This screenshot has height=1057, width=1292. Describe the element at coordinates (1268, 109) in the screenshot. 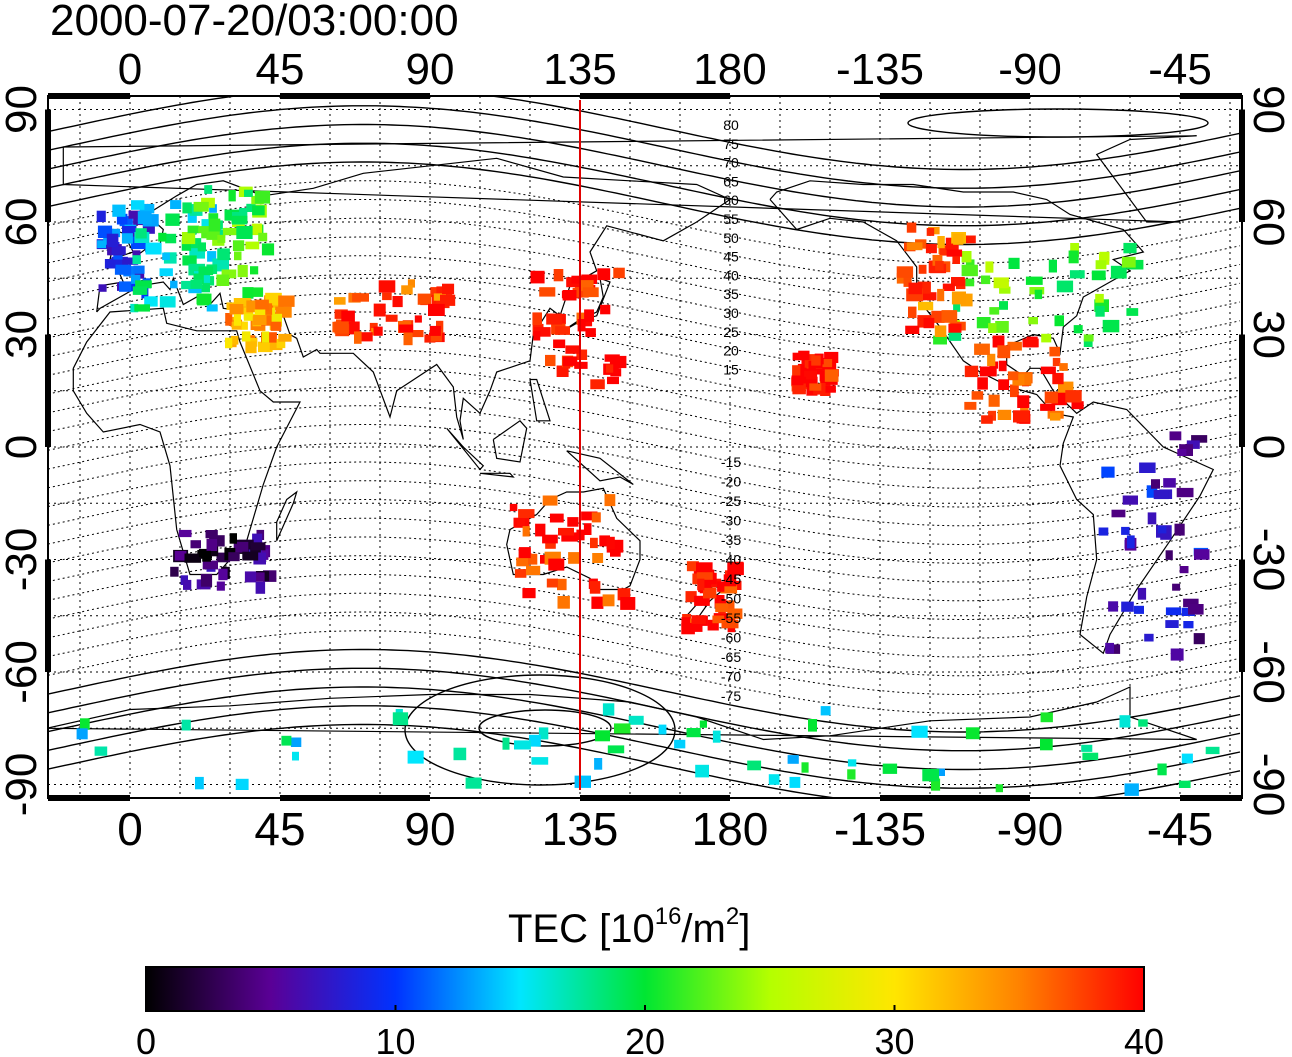

I see `right-lat-label: 90` at that location.